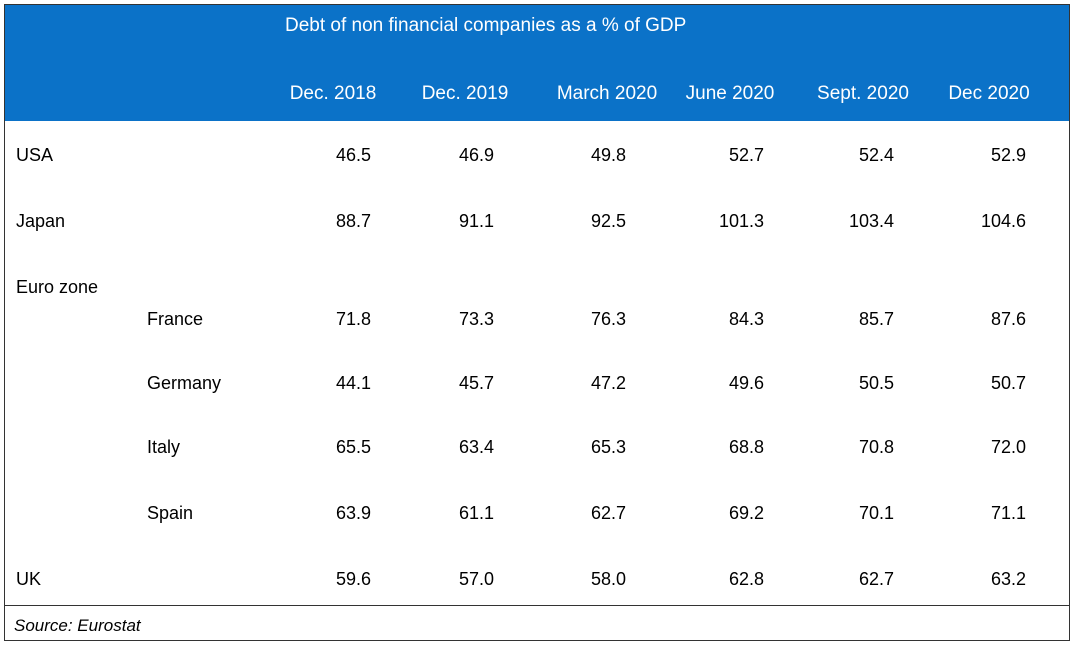 Image resolution: width=1081 pixels, height=647 pixels. What do you see at coordinates (608, 383) in the screenshot?
I see `table-cell: 47.2` at bounding box center [608, 383].